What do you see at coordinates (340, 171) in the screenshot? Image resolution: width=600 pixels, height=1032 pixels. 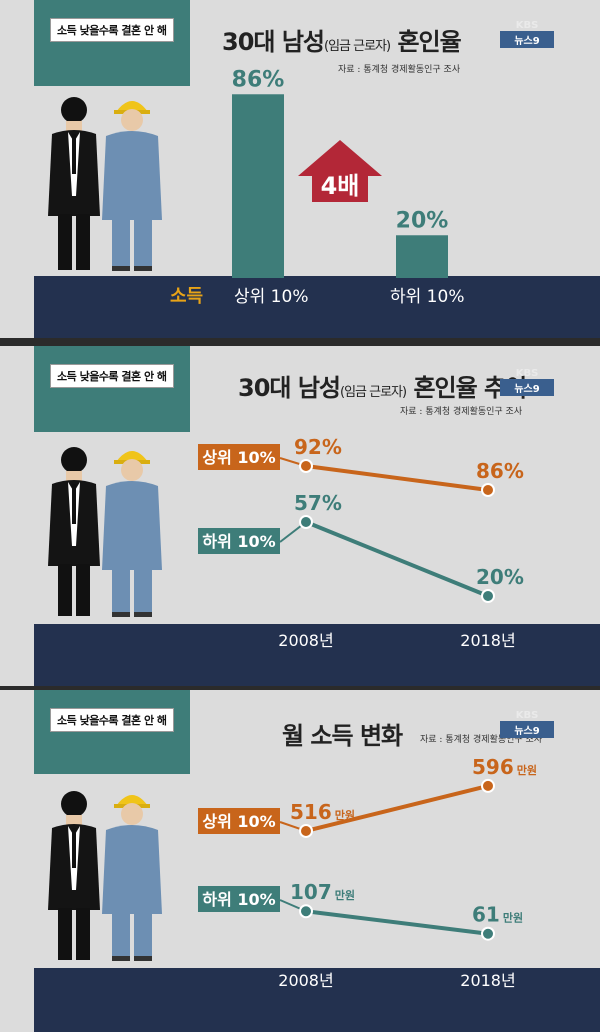 I see `arrow-up-icon` at bounding box center [340, 171].